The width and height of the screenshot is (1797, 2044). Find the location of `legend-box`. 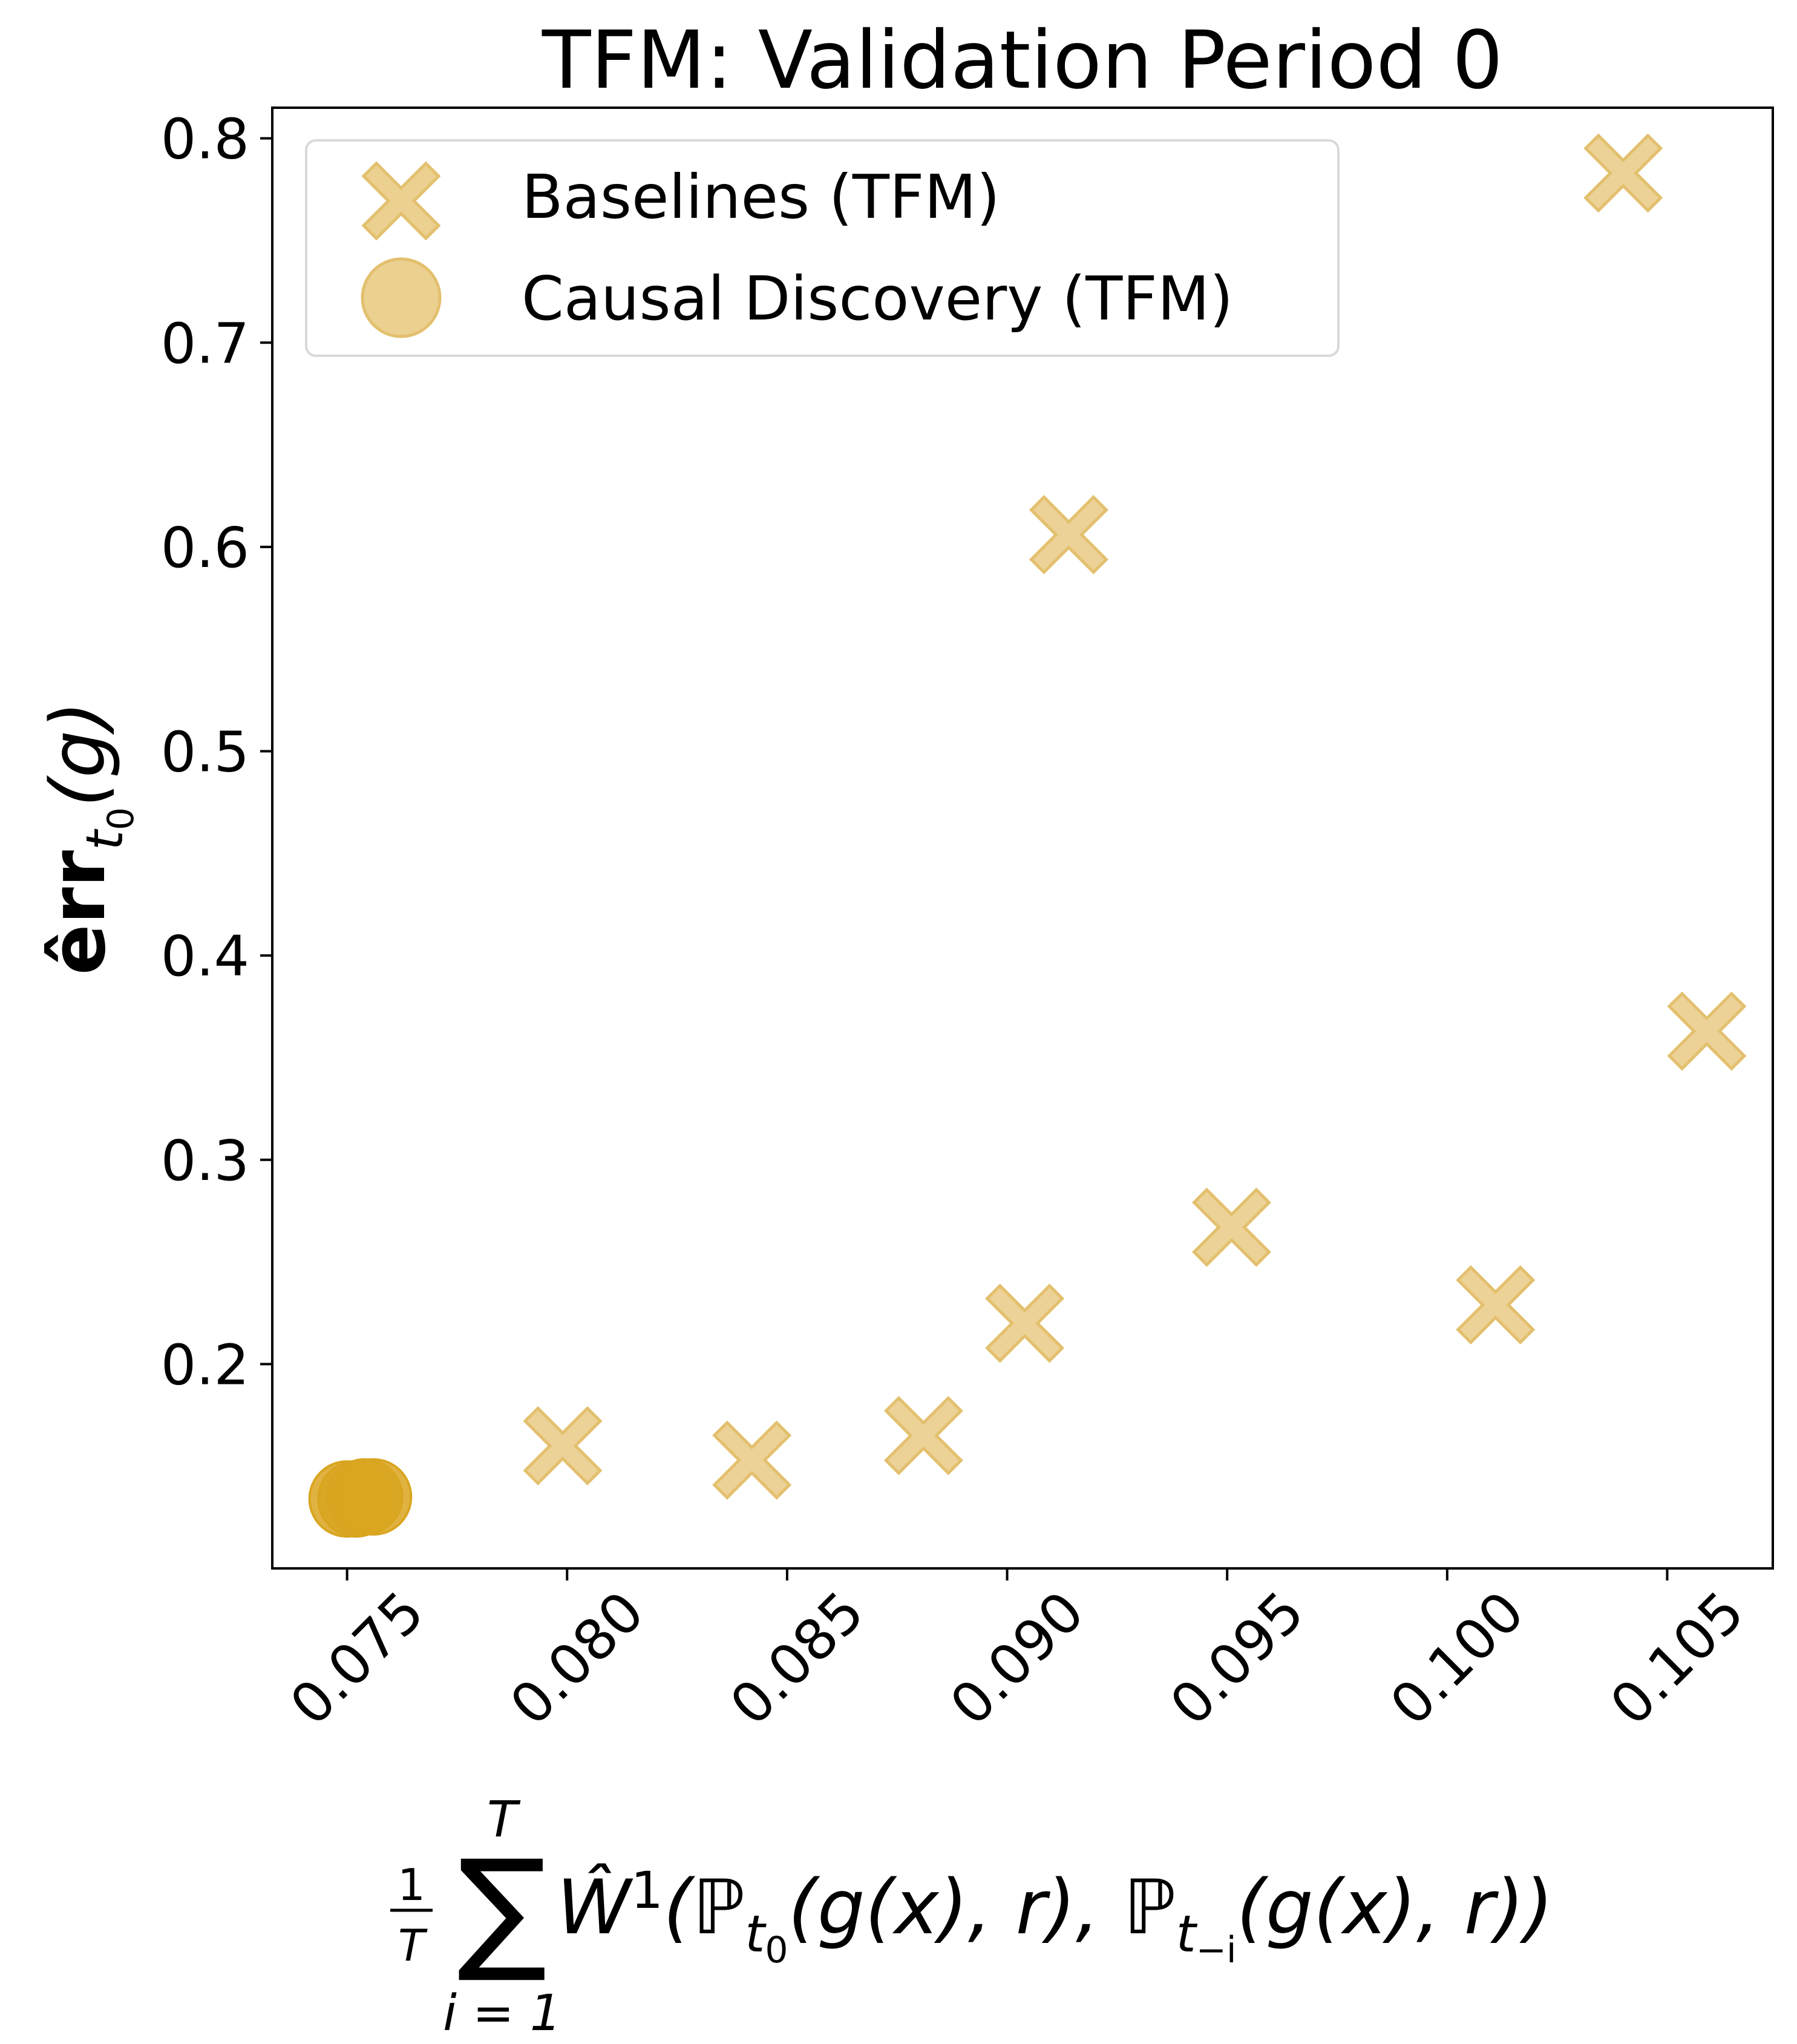

legend-box is located at coordinates (823, 248).